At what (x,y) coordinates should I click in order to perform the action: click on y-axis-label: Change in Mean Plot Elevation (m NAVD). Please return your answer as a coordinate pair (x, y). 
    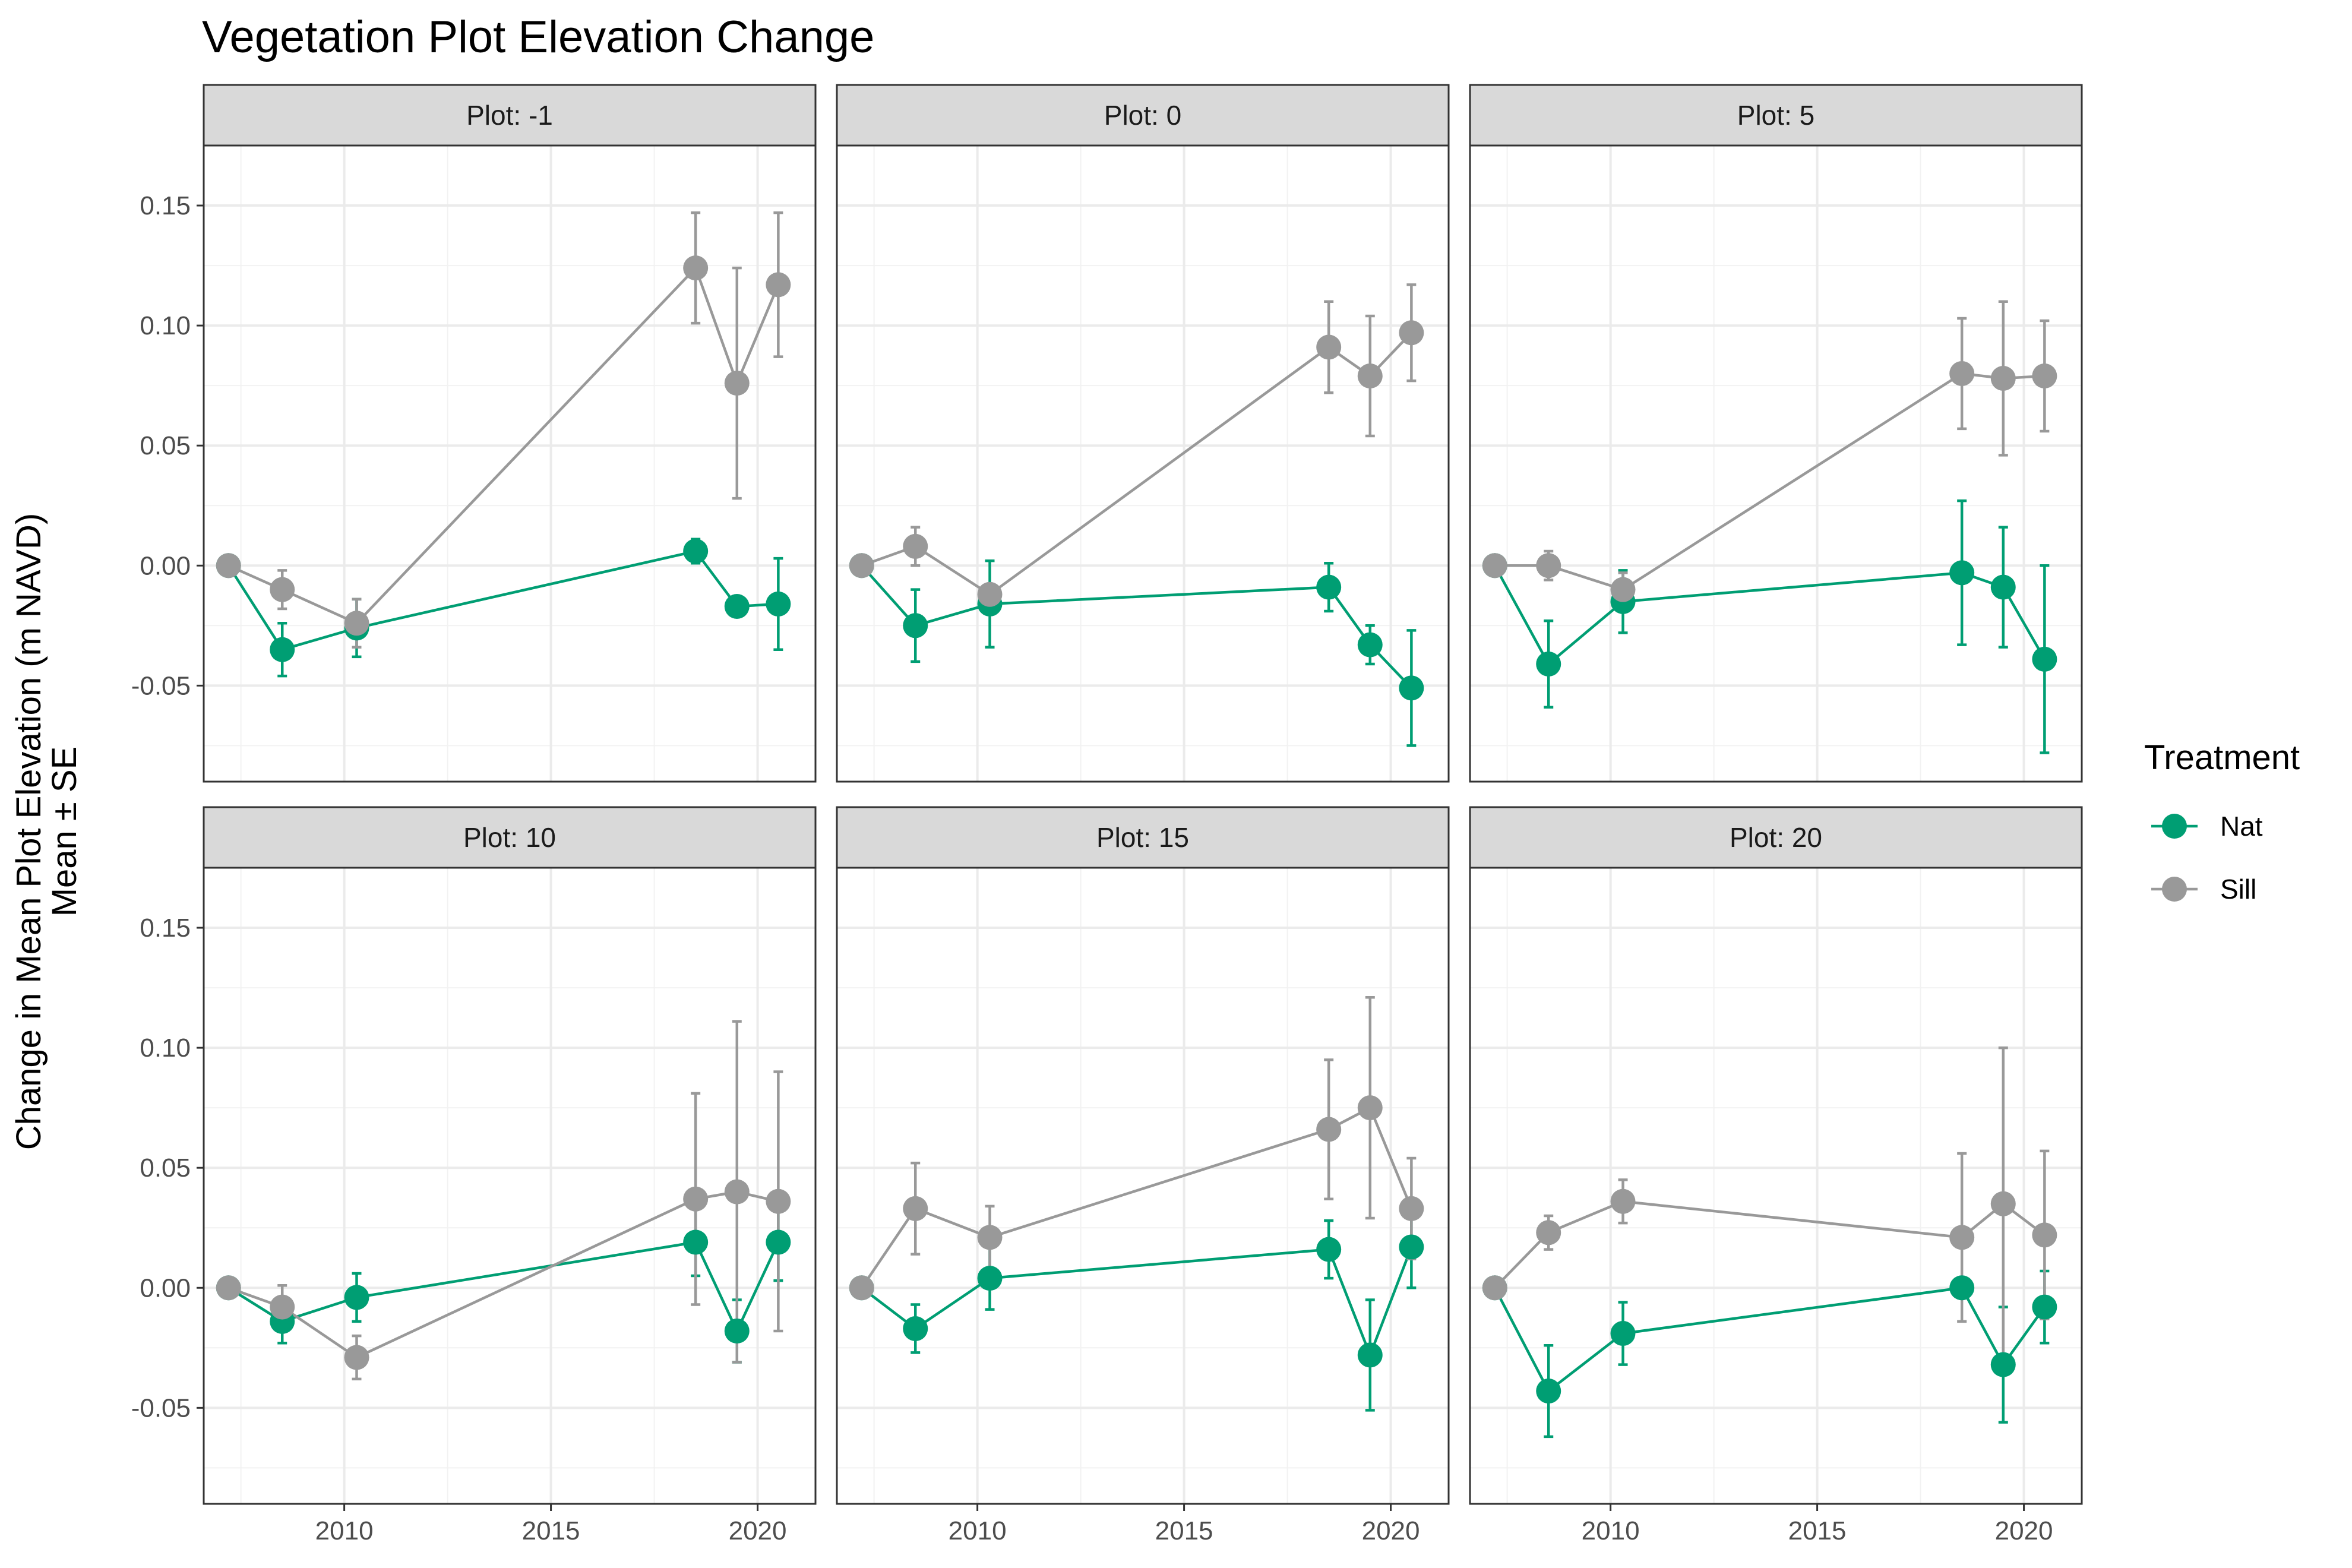
    Looking at the image, I should click on (29, 831).